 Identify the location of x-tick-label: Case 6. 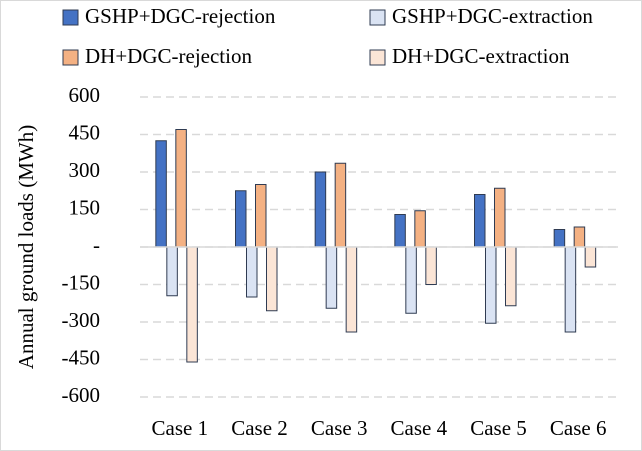
(578, 428).